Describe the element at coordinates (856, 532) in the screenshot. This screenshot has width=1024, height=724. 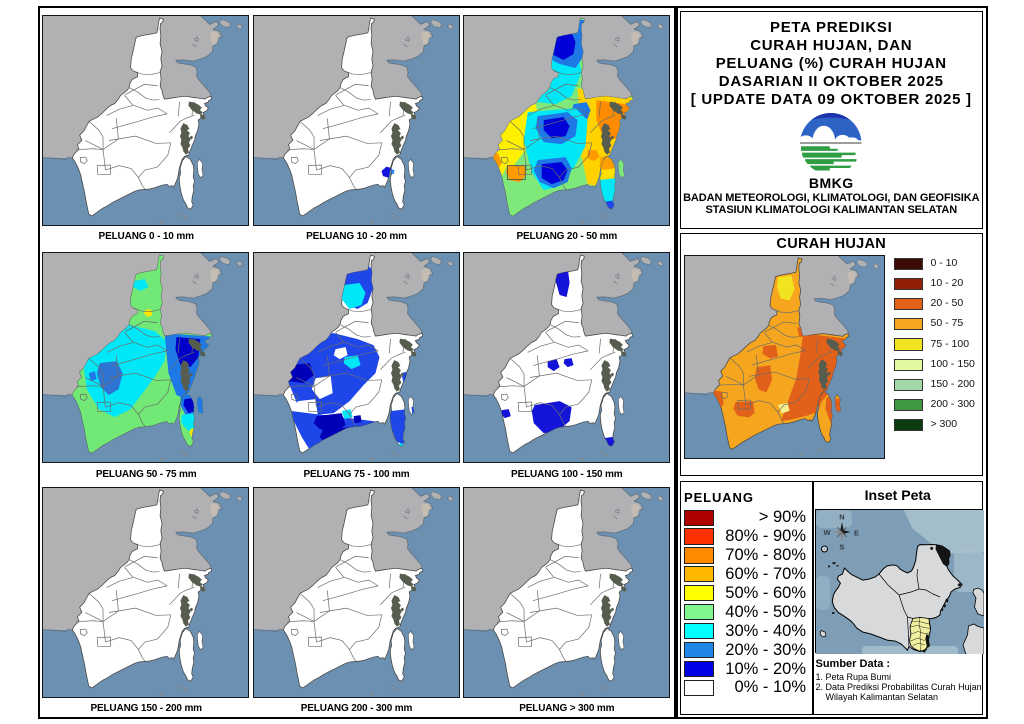
I see `svg-text: E` at that location.